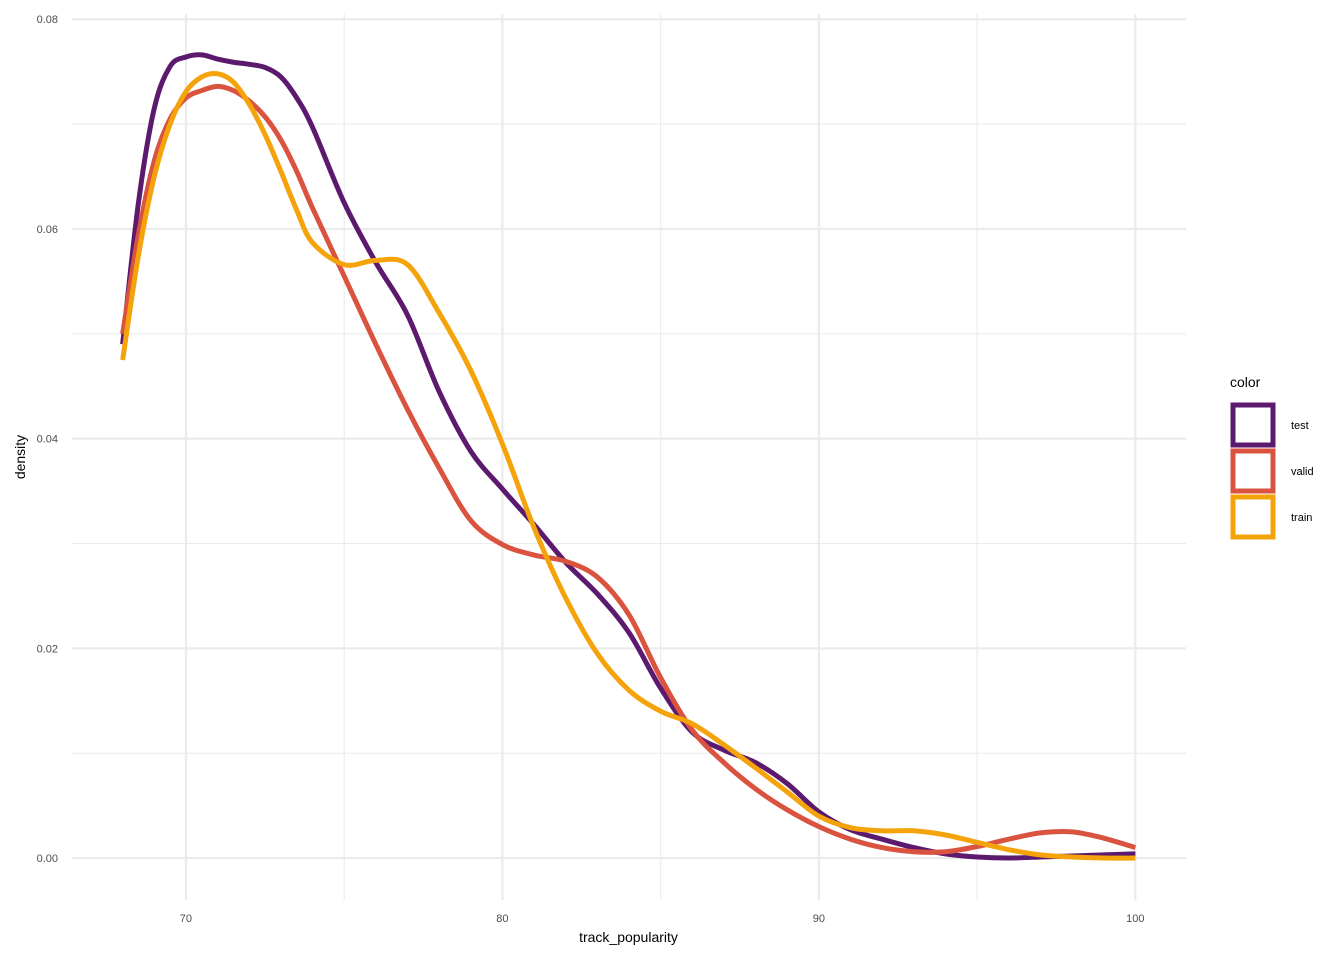 This screenshot has height=960, width=1344. I want to click on legend-items: test valid train, so click(1272, 471).